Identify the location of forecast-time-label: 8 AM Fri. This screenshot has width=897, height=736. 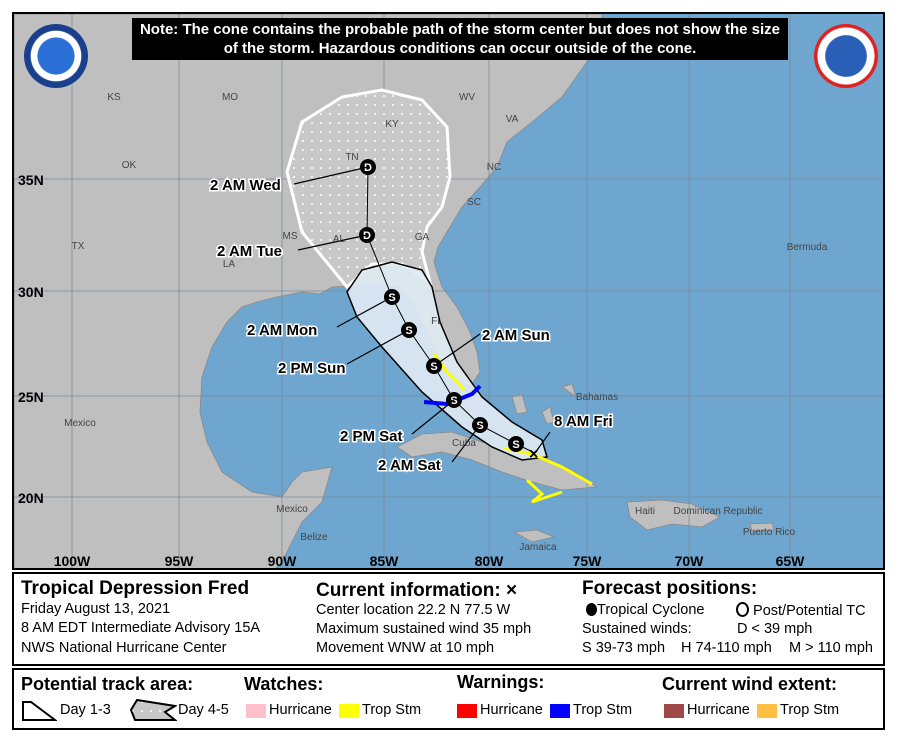
(583, 421).